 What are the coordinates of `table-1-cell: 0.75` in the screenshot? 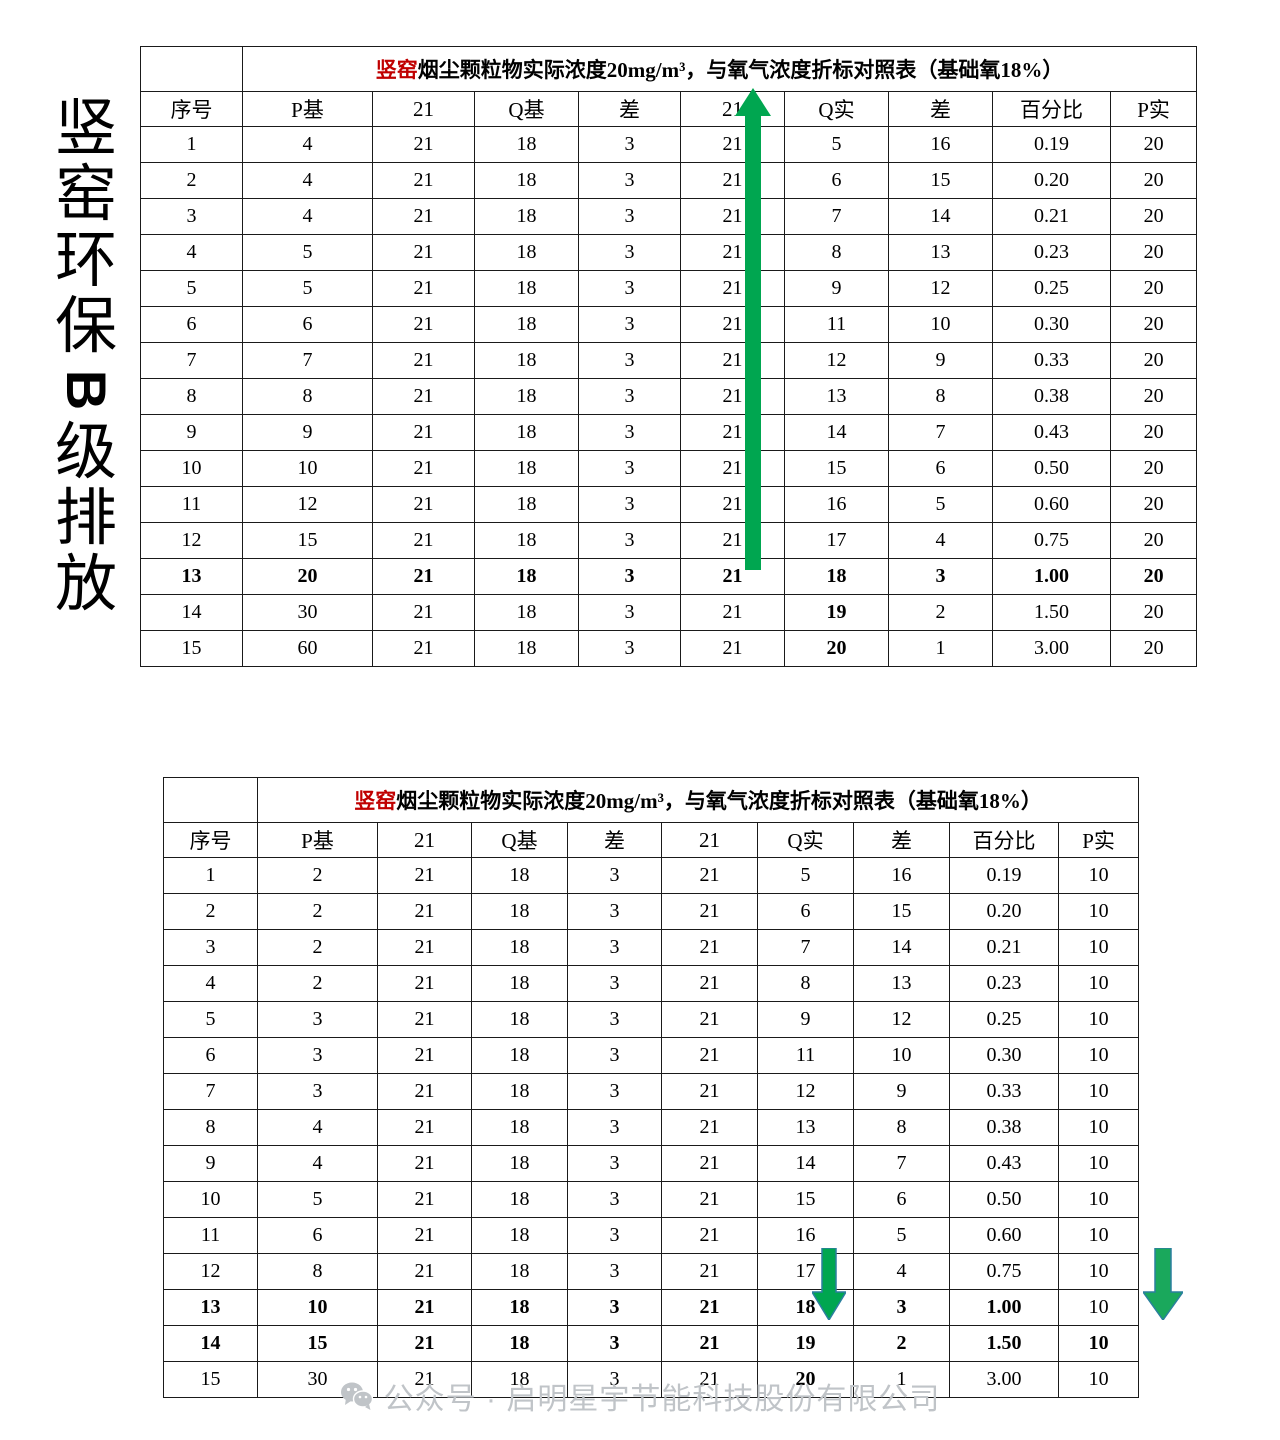 It's located at (1051, 540).